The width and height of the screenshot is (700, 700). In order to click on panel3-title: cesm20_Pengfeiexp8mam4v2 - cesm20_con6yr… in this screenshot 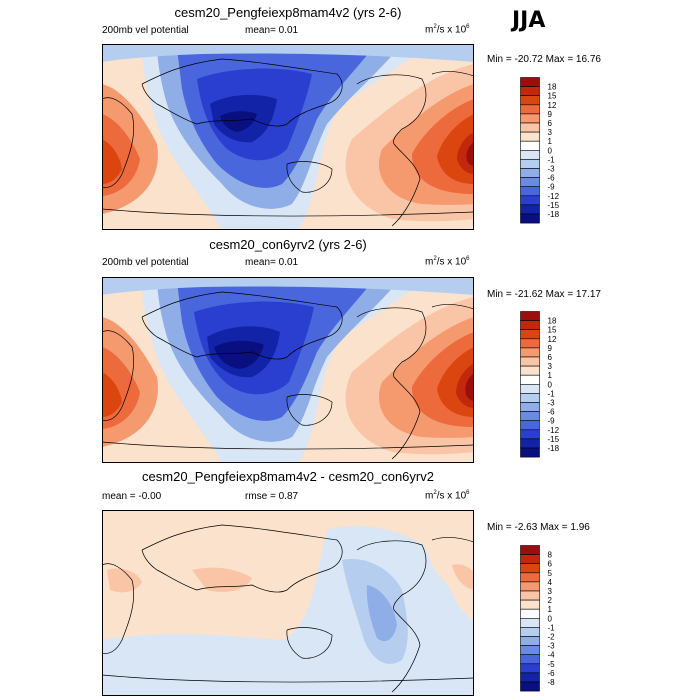, I will do `click(288, 476)`.